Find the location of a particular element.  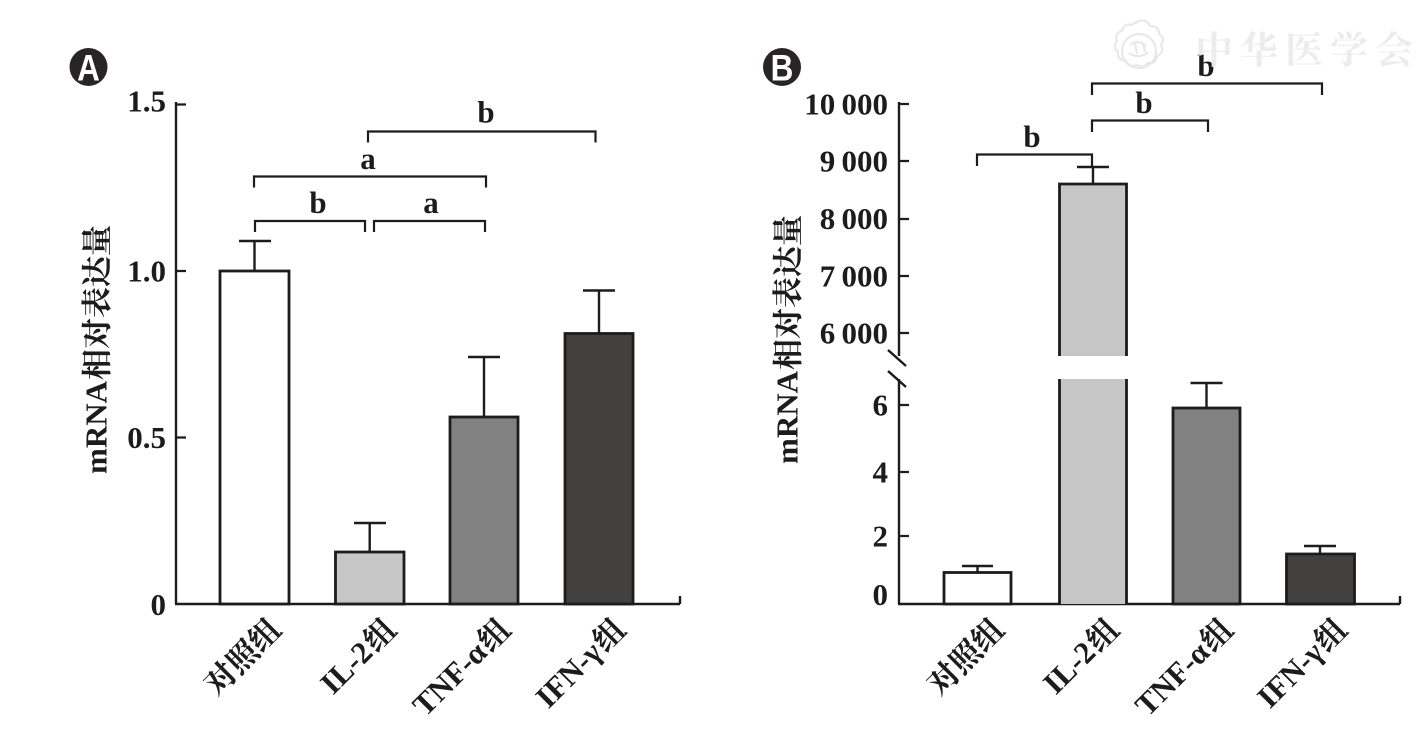

svg-text: 2 is located at coordinates (881, 536).